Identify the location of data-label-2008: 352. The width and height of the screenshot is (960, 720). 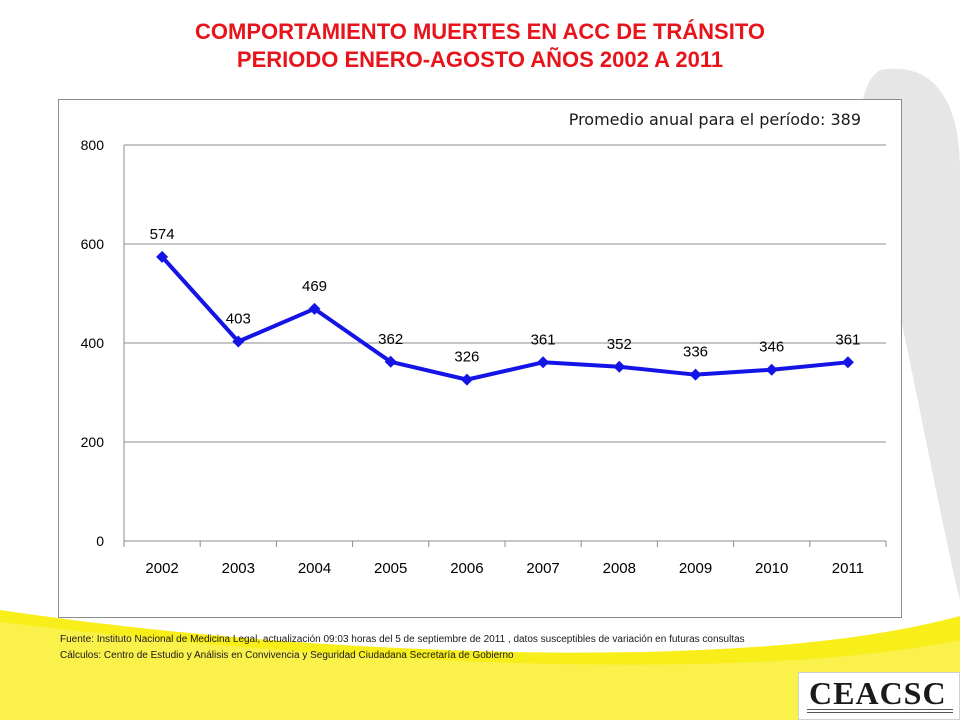
(619, 344).